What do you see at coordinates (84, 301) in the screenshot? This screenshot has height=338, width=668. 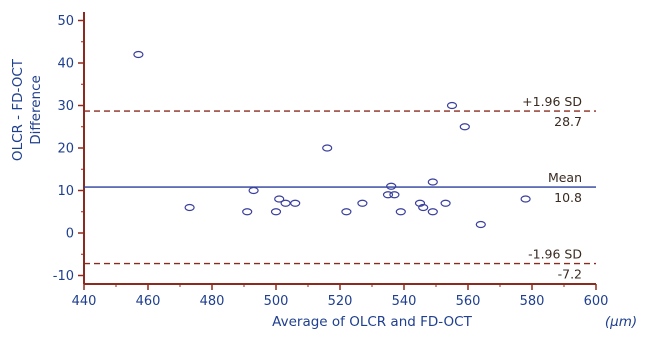 I see `x-tick-label: 440` at bounding box center [84, 301].